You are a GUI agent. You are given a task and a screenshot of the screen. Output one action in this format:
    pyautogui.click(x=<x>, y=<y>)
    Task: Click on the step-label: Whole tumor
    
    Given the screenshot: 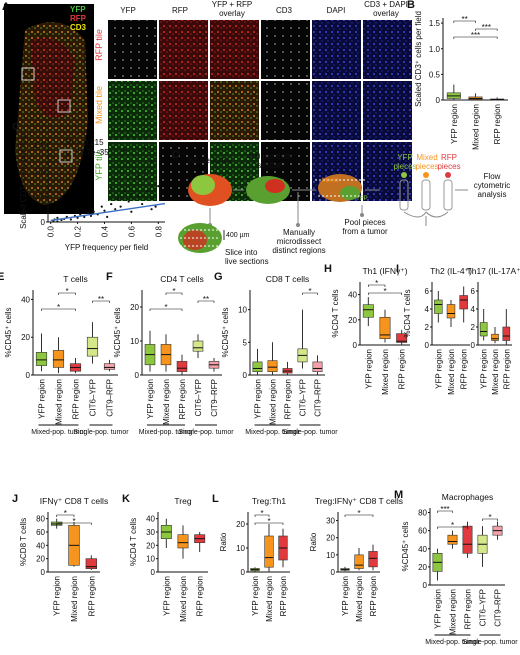 What is the action you would take?
    pyautogui.click(x=210, y=160)
    